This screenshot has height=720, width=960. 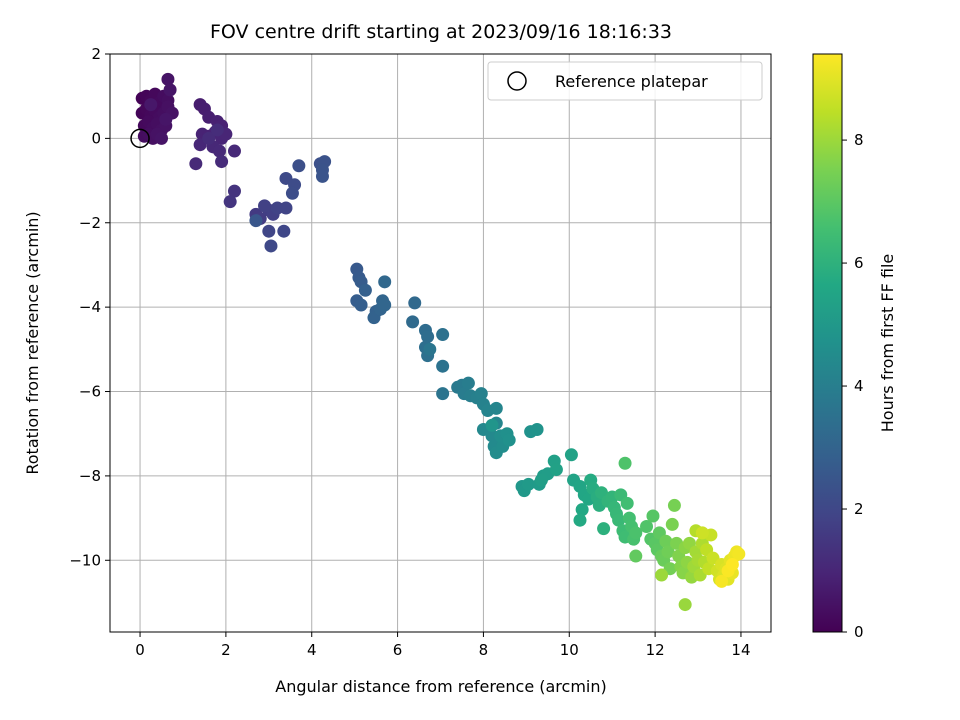 What do you see at coordinates (853, 386) in the screenshot?
I see `colorbar-ticks: 0 2 4 6 8` at bounding box center [853, 386].